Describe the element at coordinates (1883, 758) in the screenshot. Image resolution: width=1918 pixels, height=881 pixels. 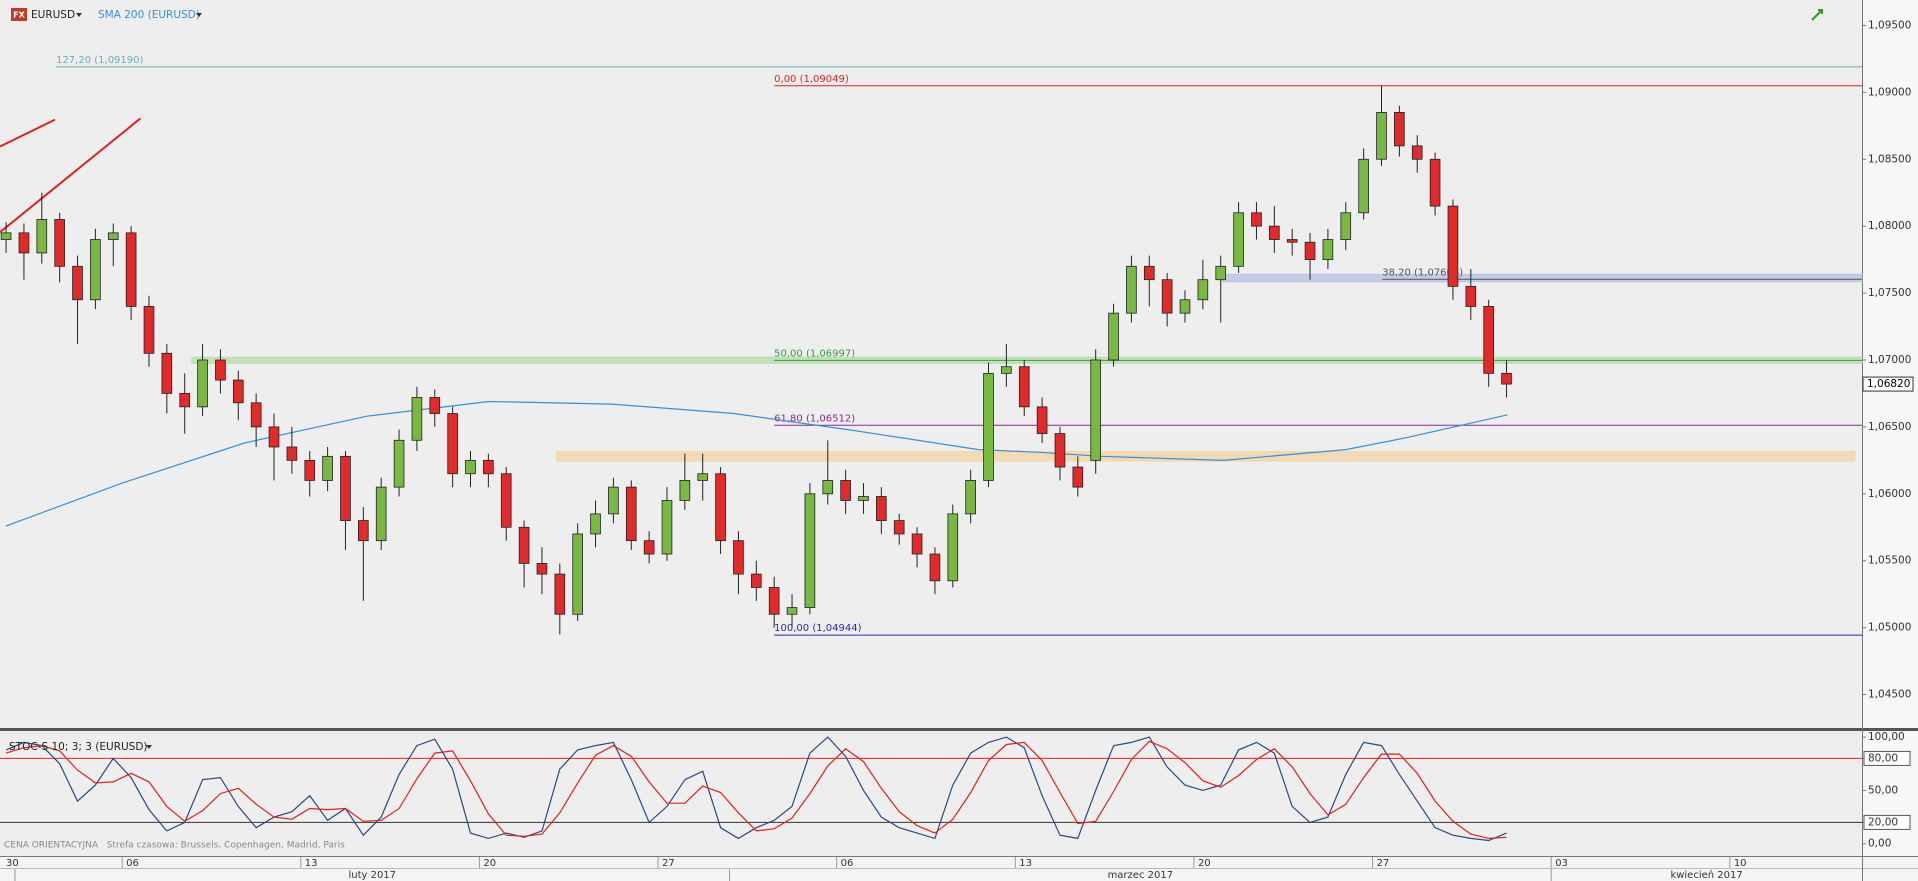
I see `y-tick-label: 80,00` at that location.